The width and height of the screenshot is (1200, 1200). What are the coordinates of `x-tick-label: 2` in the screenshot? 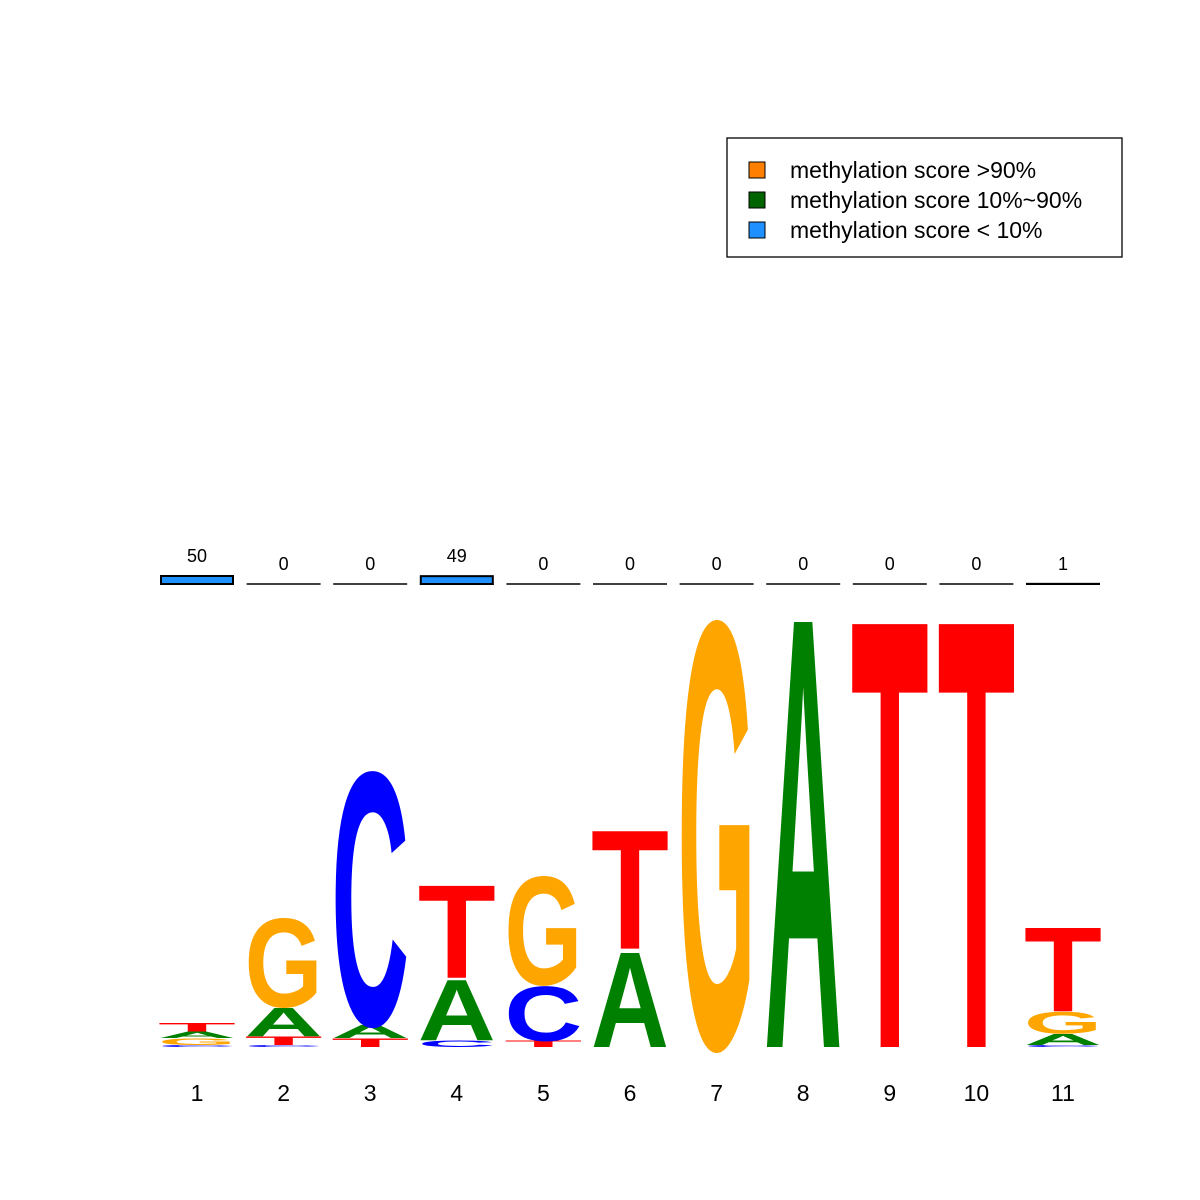 It's located at (283, 1093).